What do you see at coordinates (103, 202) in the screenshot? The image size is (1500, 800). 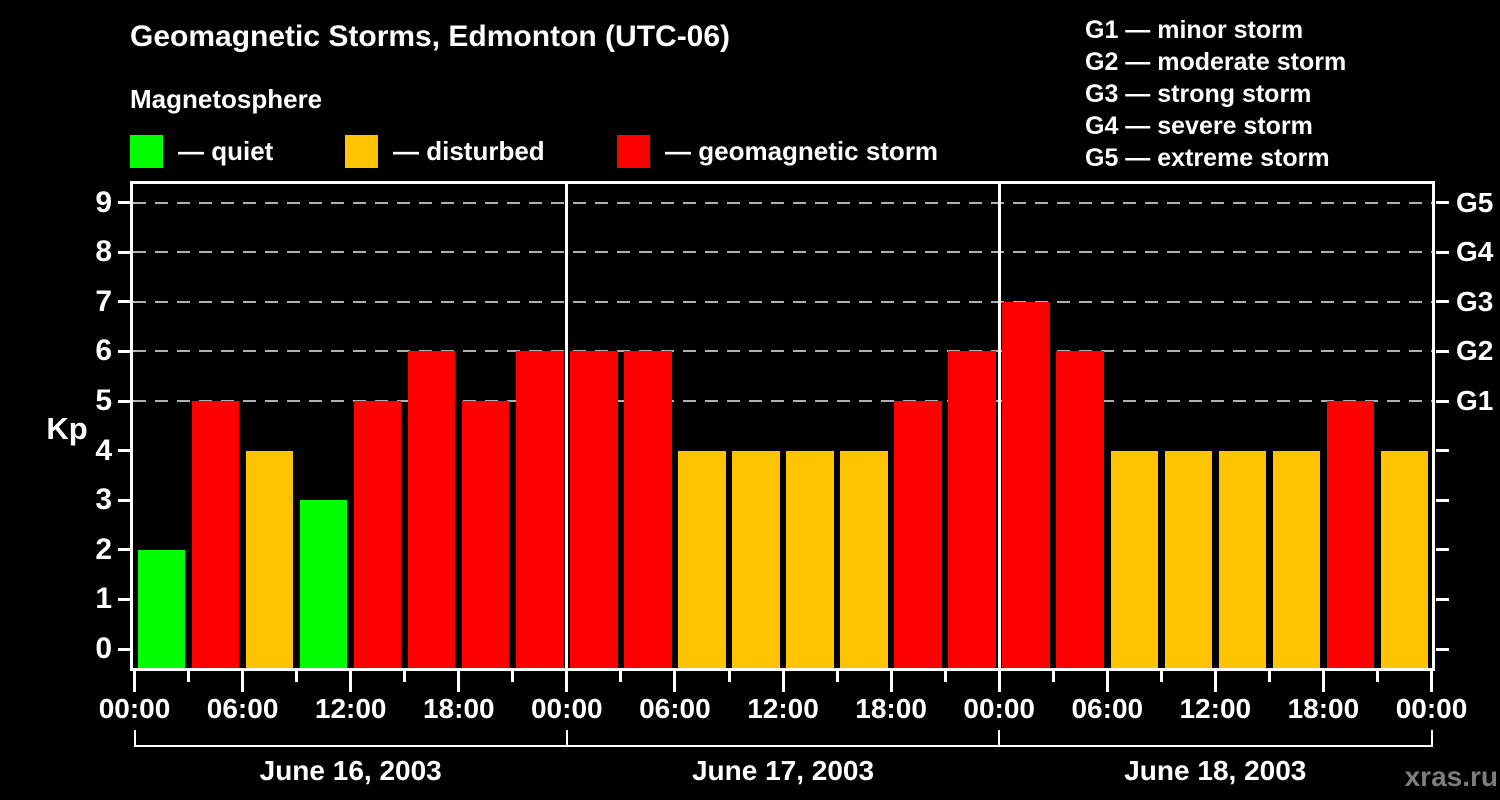 I see `y-tick-label: 9` at bounding box center [103, 202].